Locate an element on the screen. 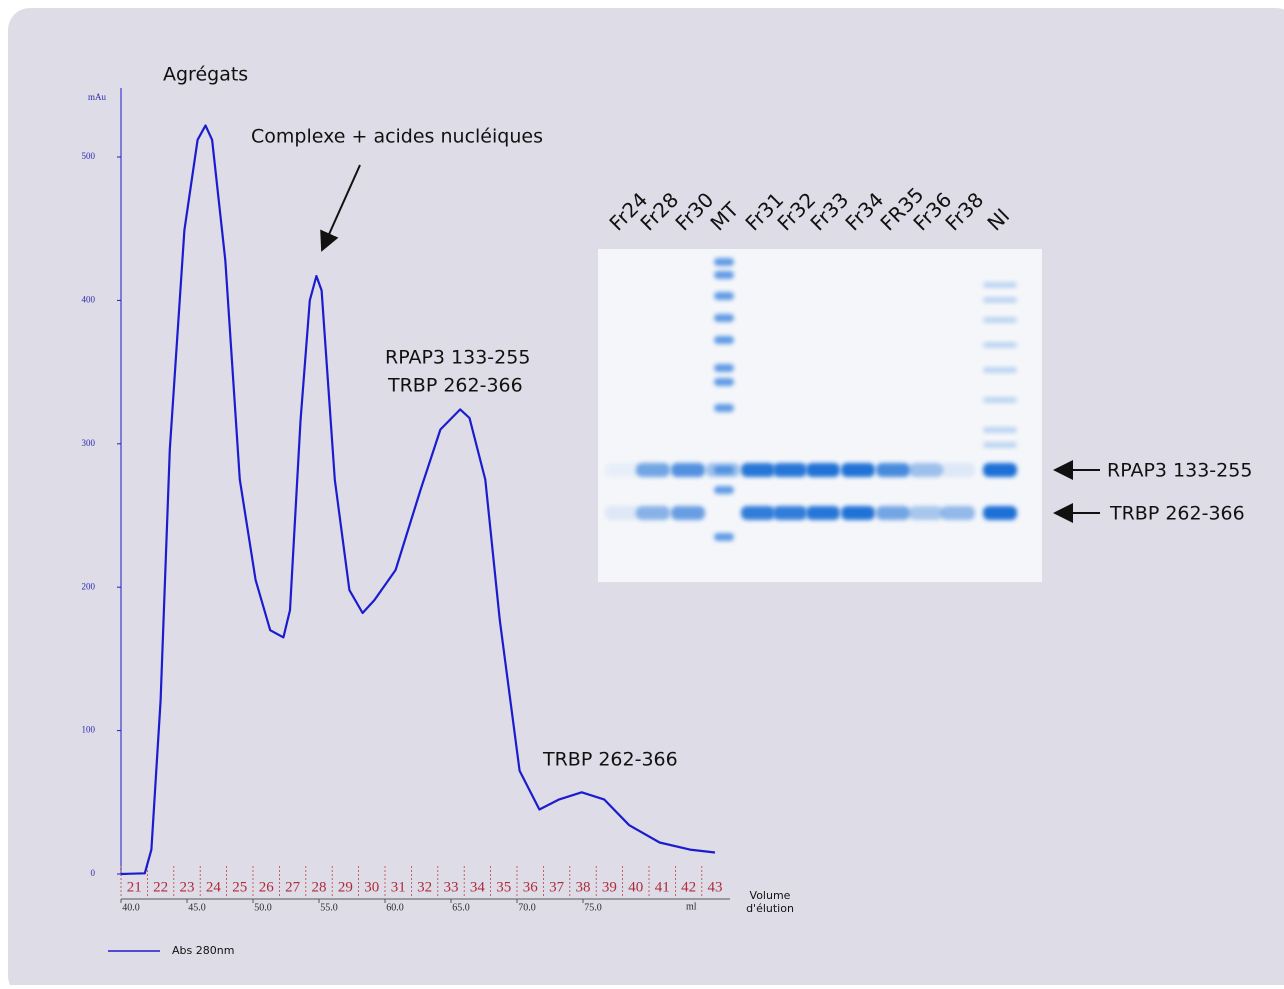 The image size is (1284, 989). fraction-label: 34 is located at coordinates (478, 887).